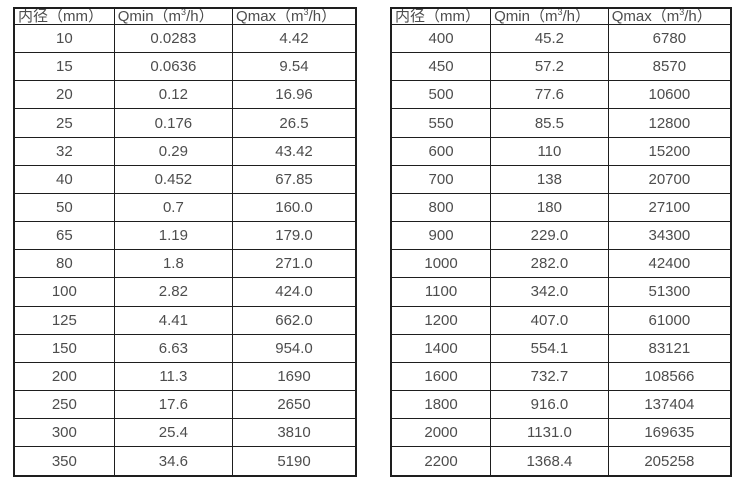 The height and width of the screenshot is (483, 750). What do you see at coordinates (173, 292) in the screenshot?
I see `table-cell: 2.82` at bounding box center [173, 292].